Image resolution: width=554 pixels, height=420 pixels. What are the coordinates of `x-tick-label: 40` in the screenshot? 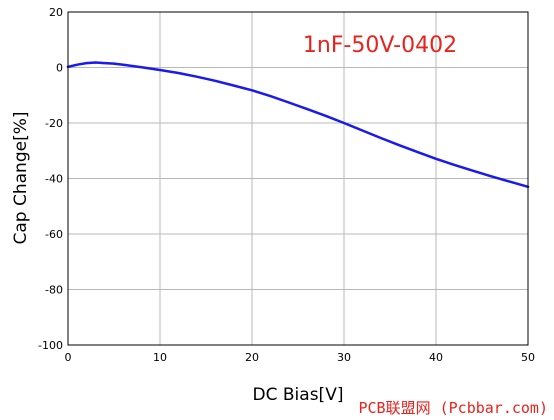 It's located at (436, 357).